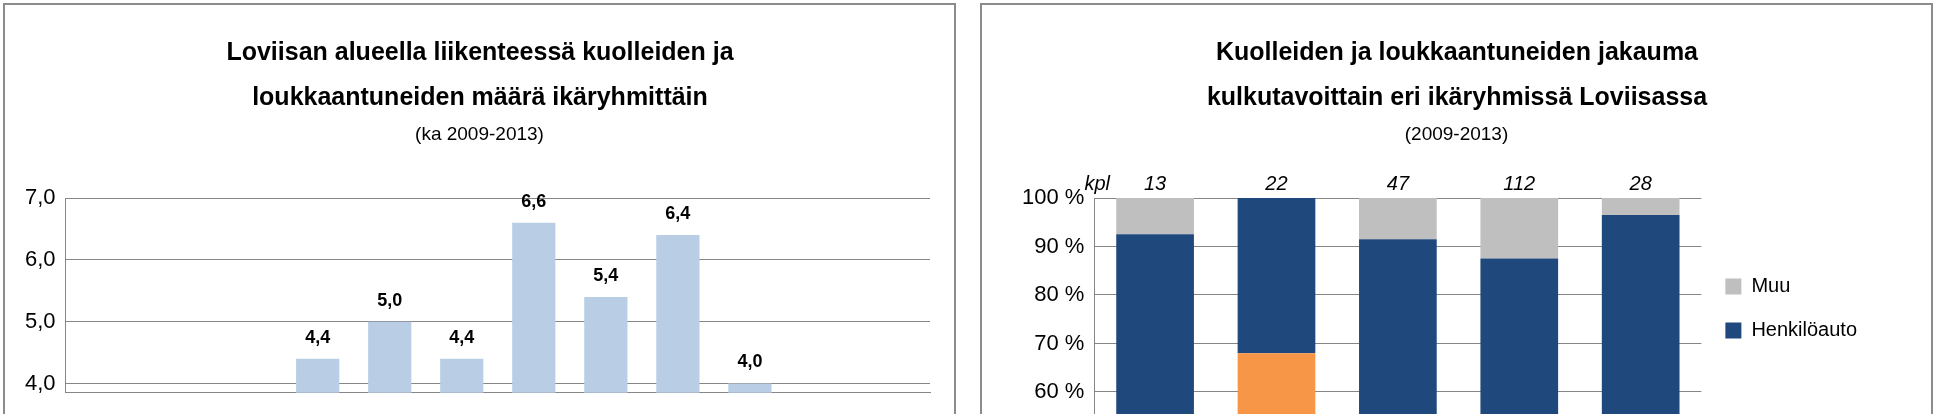 The height and width of the screenshot is (414, 1939). Describe the element at coordinates (1053, 197) in the screenshot. I see `y-tick-label: 100 %` at that location.